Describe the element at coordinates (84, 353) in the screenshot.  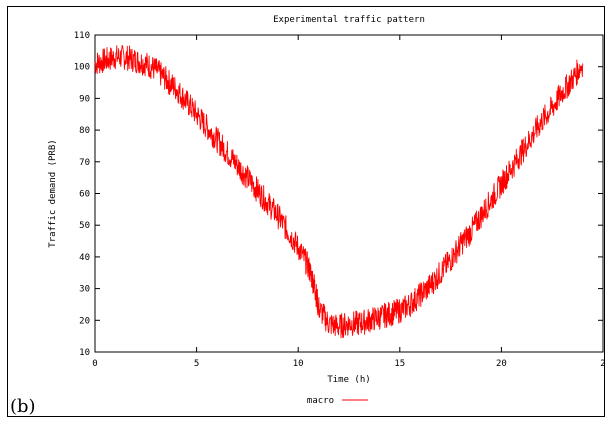
I see `y-tick-label: 10` at that location.